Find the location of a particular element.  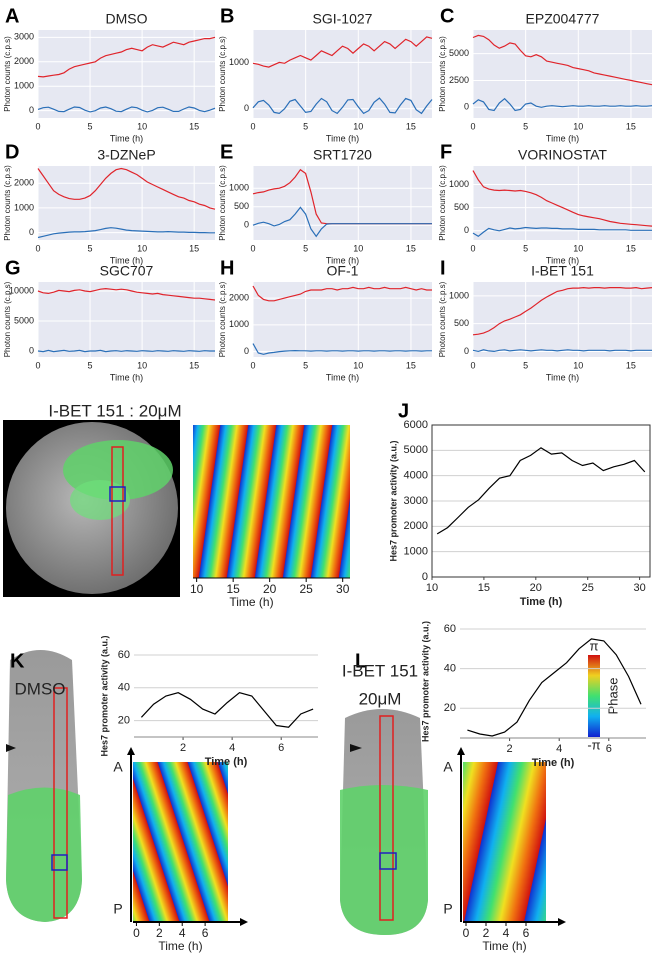

image-caption: I-BET 151 is located at coordinates (380, 670).